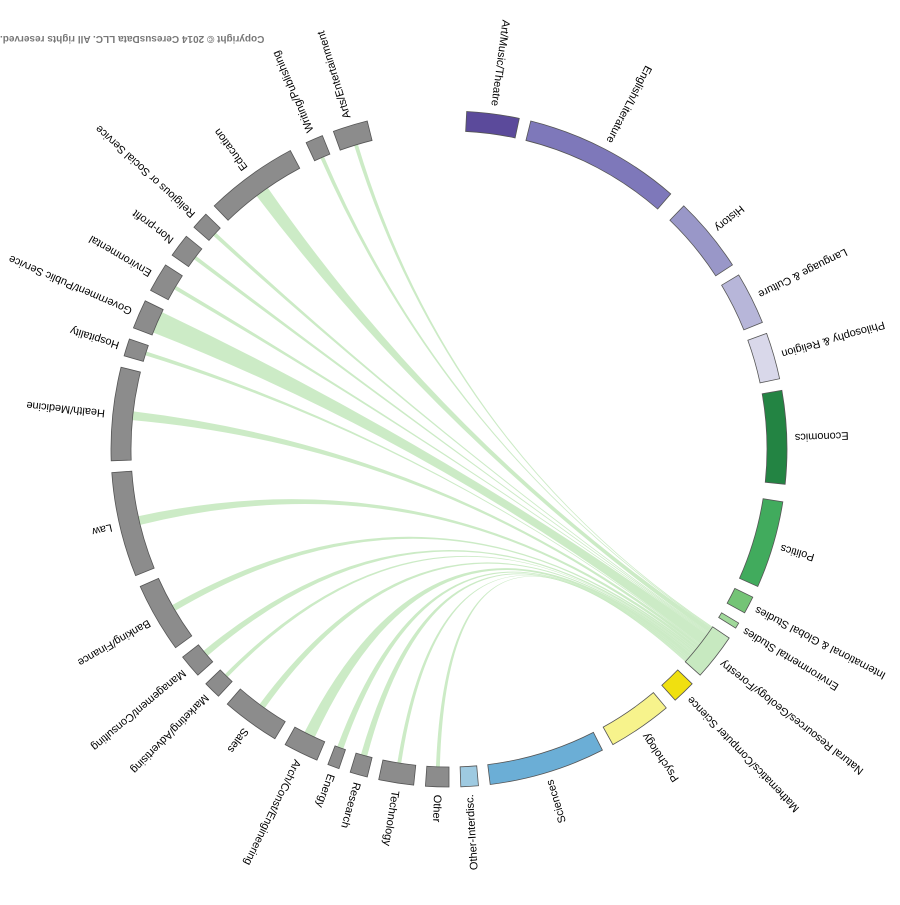 Image resolution: width=900 pixels, height=905 pixels. Describe the element at coordinates (133, 523) in the screenshot. I see `career-segment-law` at that location.